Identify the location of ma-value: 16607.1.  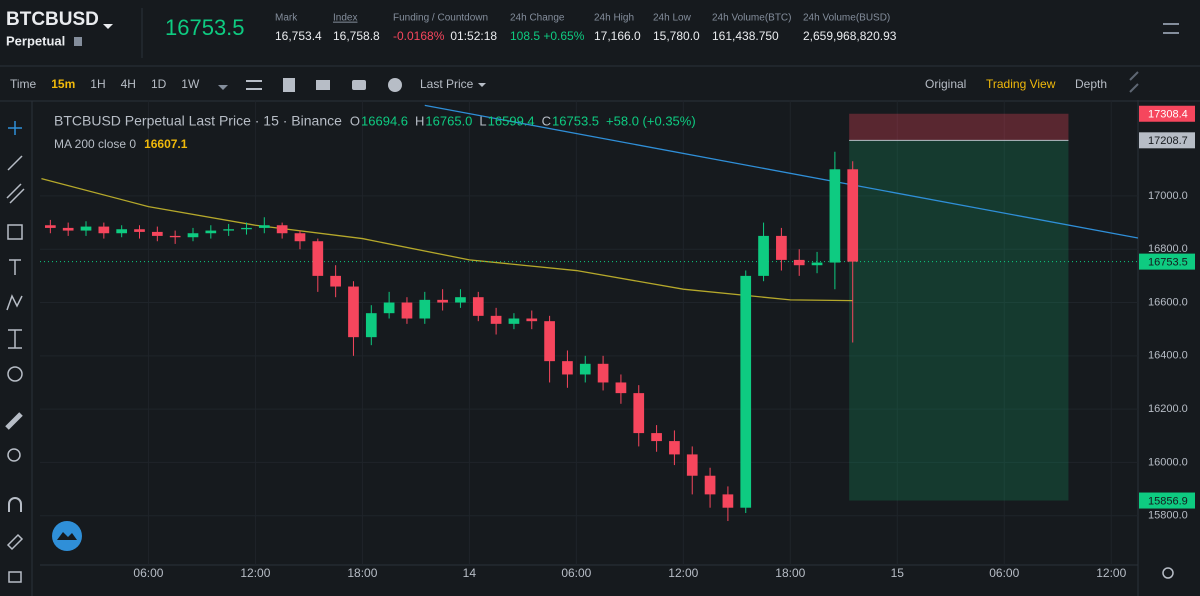
(166, 144).